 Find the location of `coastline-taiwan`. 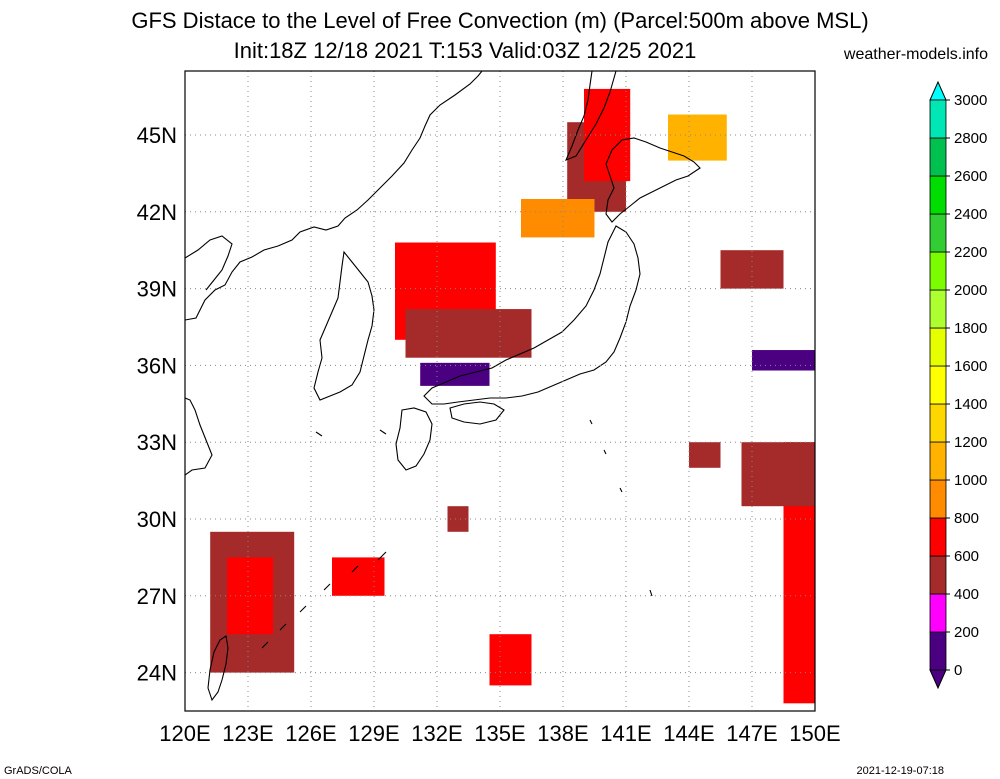

coastline-taiwan is located at coordinates (218, 668).